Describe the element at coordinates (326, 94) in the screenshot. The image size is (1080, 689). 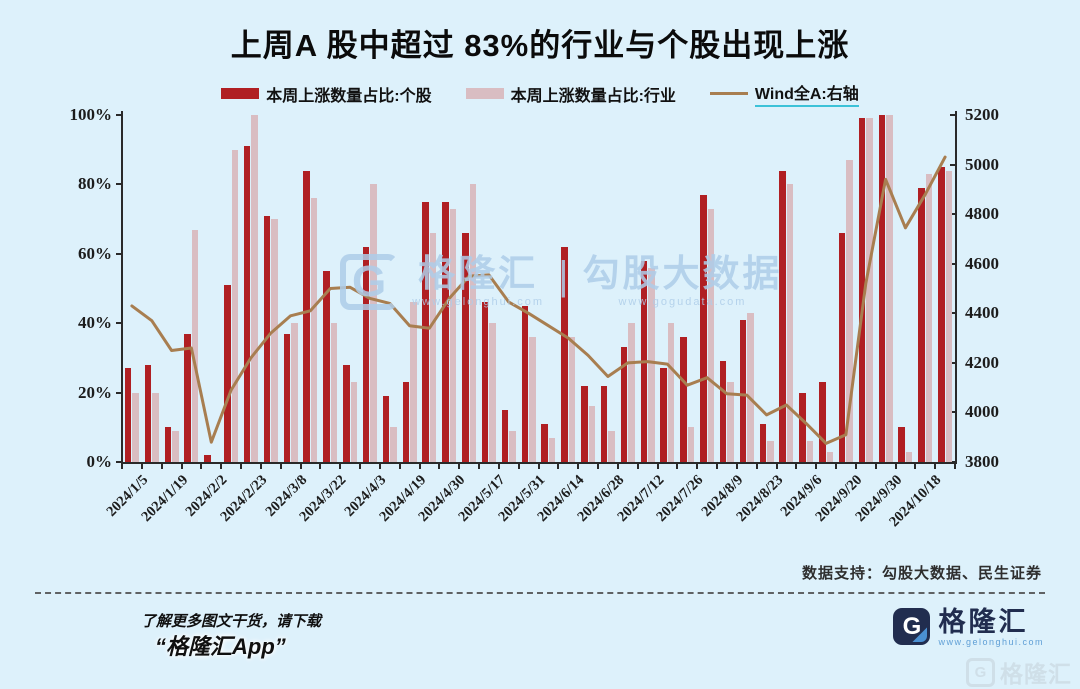
I see `legend-item-stocks: 本周上涨数量占比:个股` at that location.